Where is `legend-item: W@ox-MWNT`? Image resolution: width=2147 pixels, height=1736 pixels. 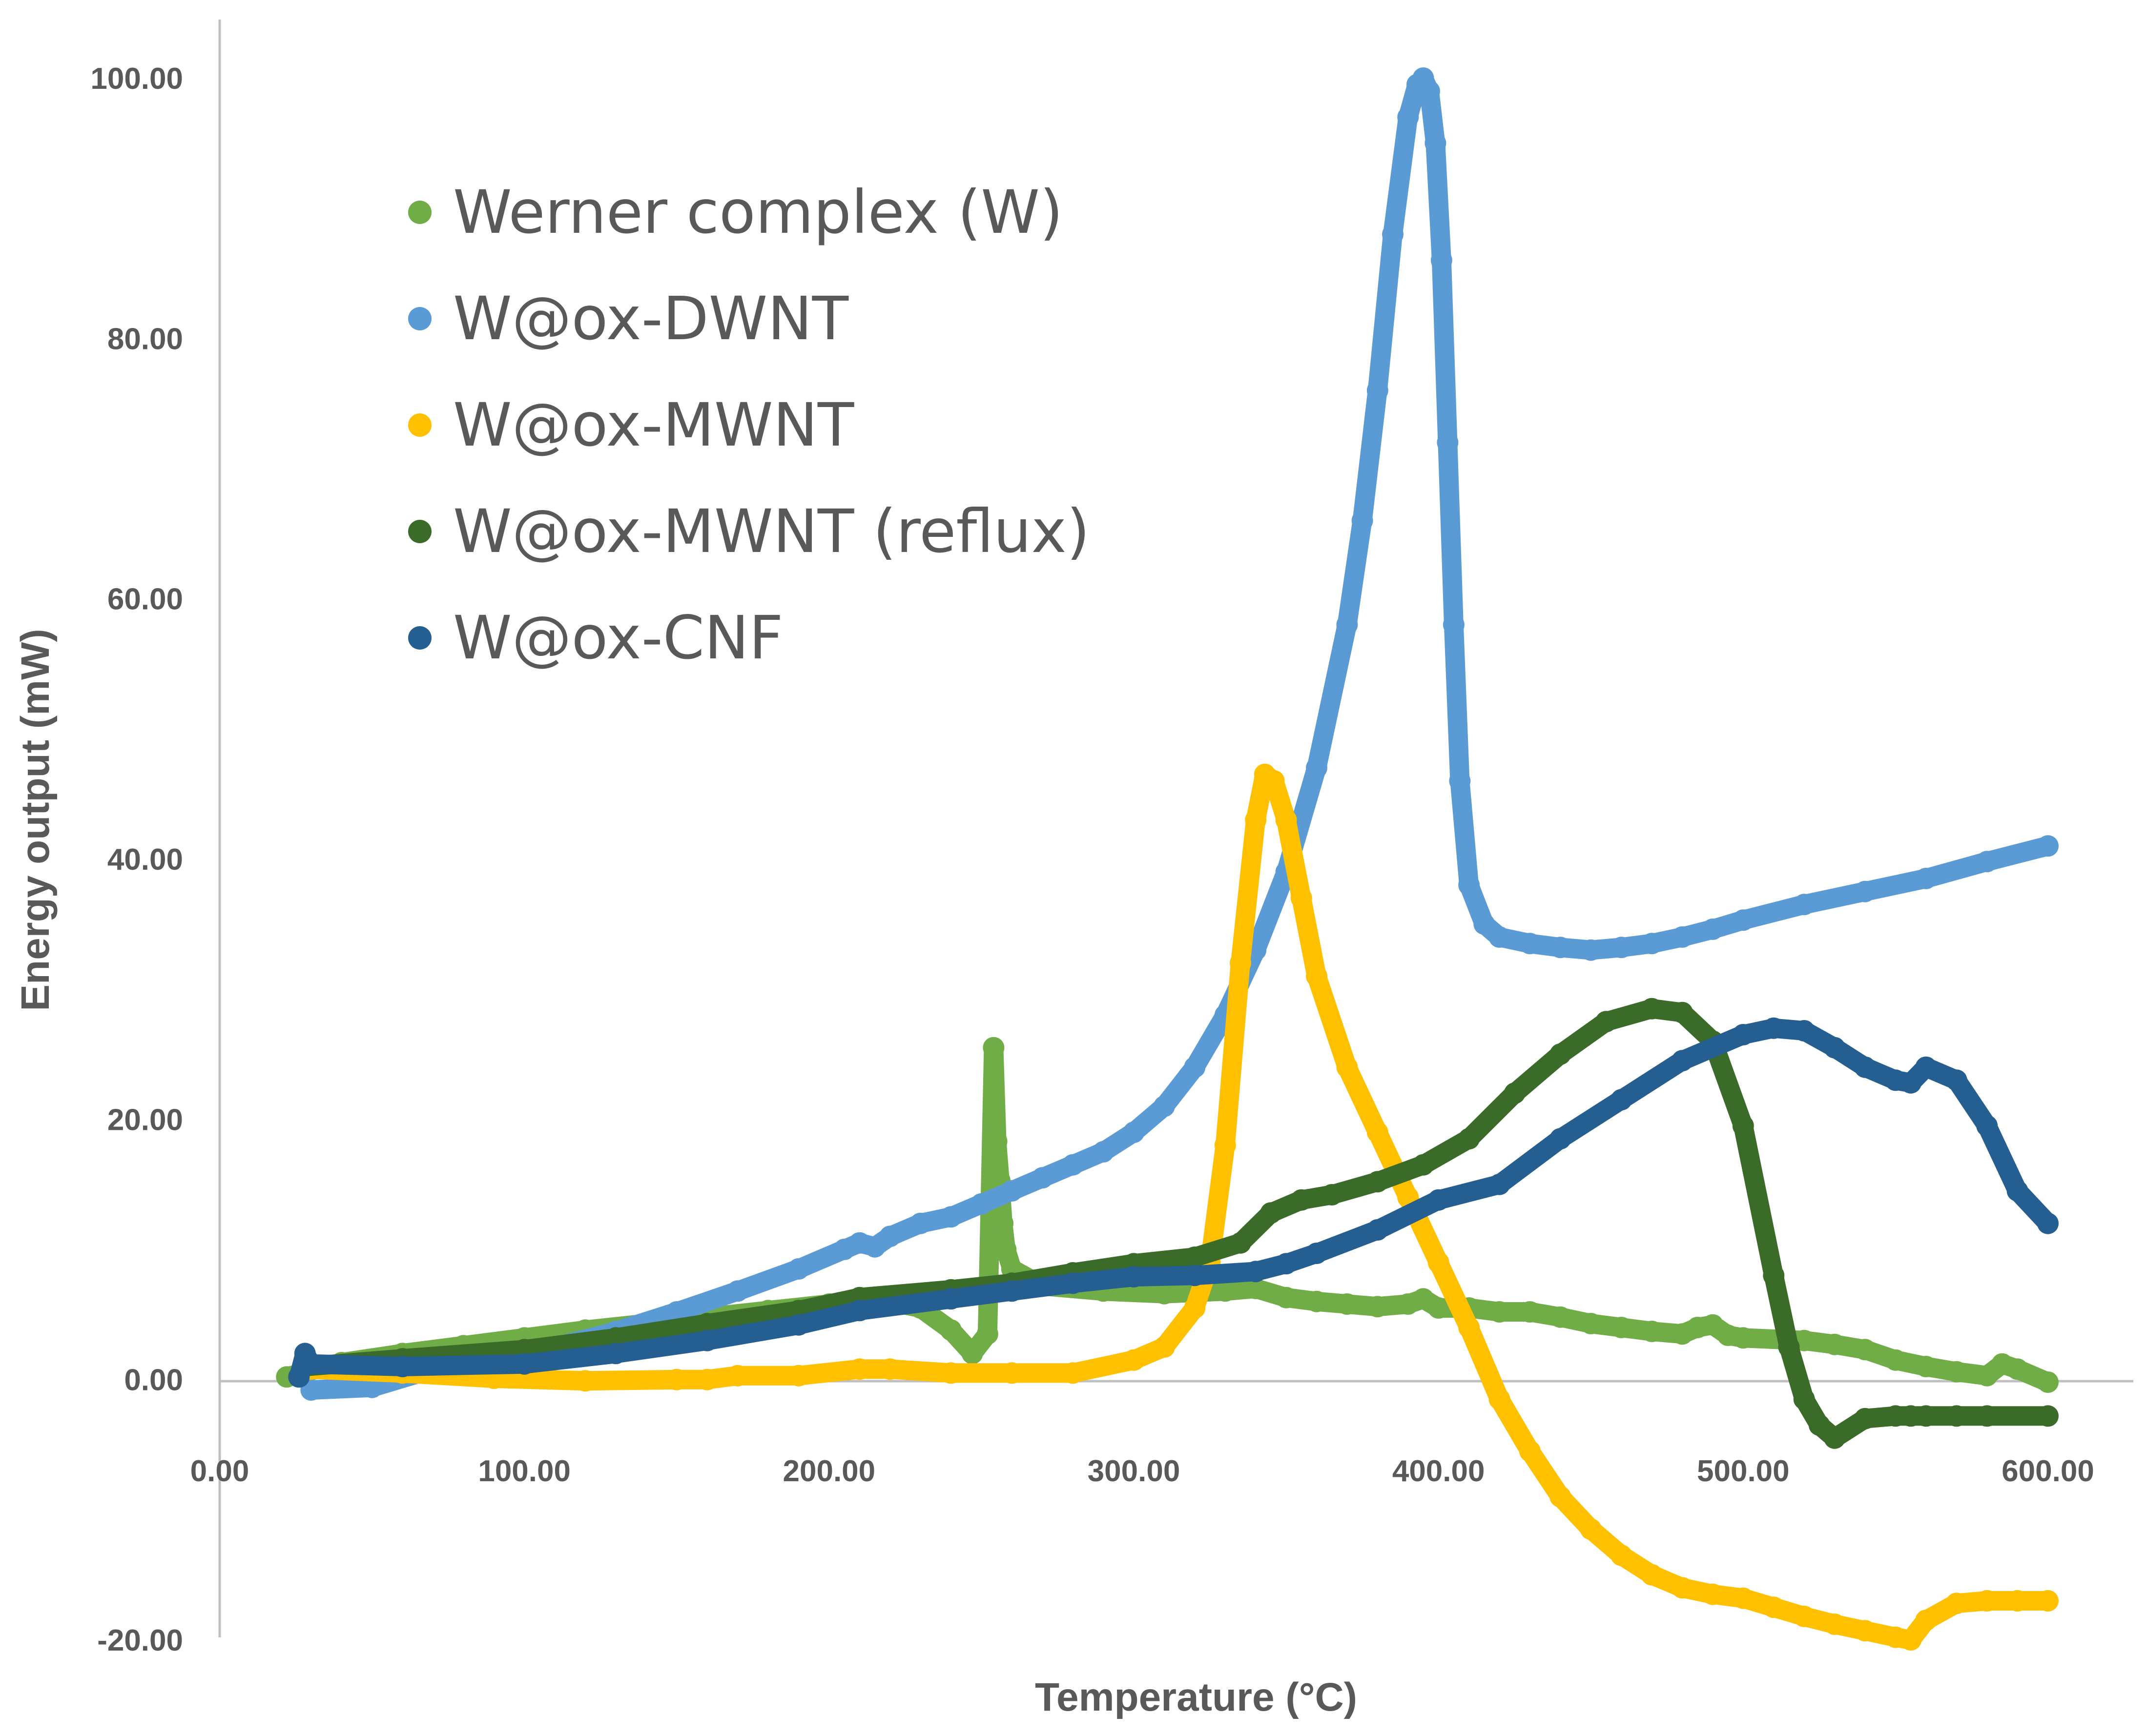
legend-item: W@ox-MWNT is located at coordinates (631, 425).